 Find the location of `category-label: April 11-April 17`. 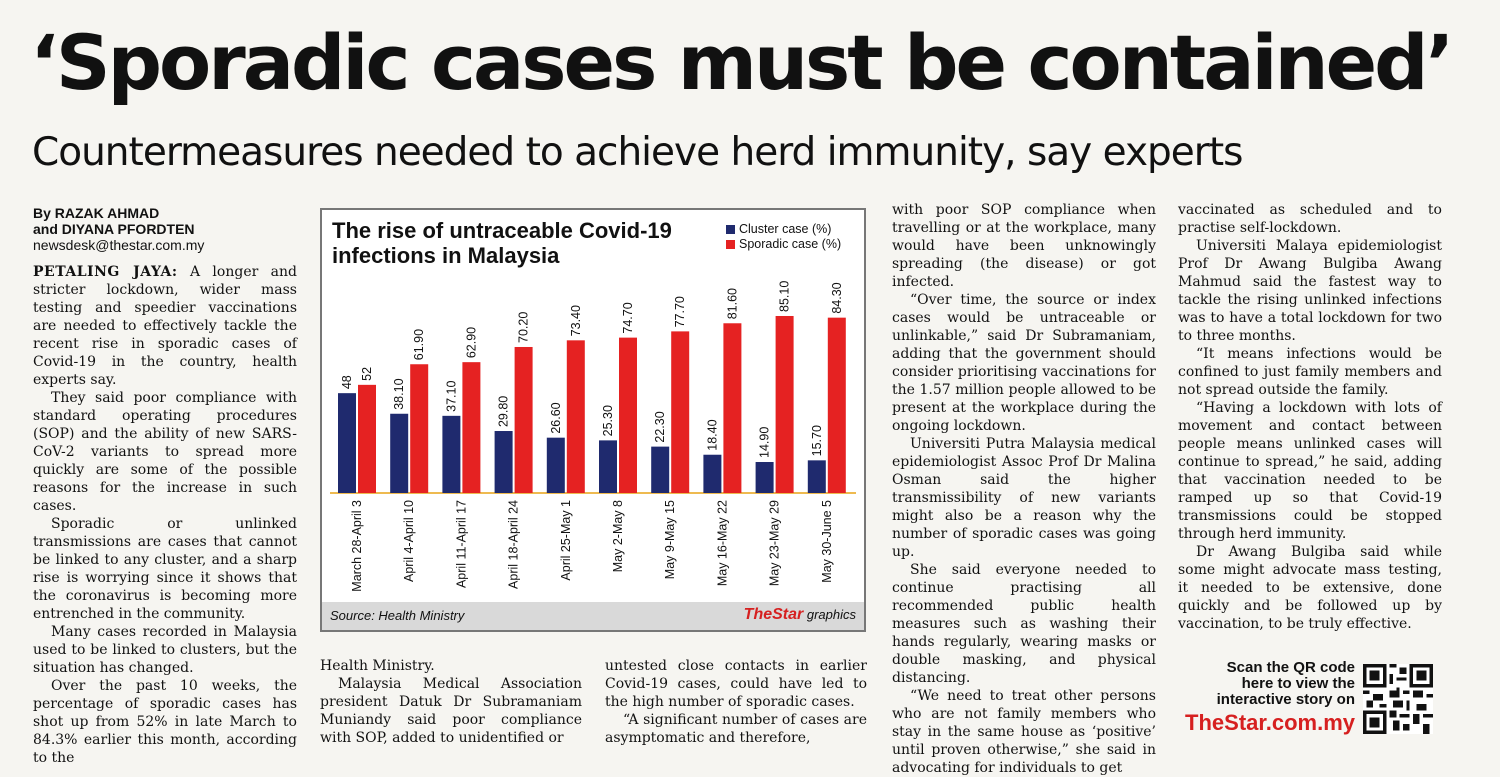

category-label: April 11-April 17 is located at coordinates (461, 544).